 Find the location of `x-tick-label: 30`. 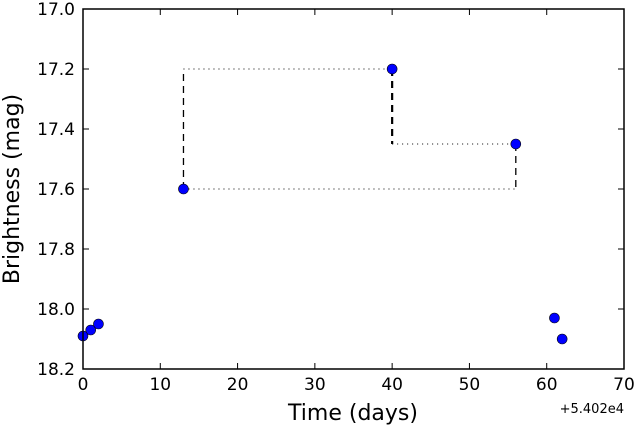

x-tick-label: 30 is located at coordinates (315, 385).